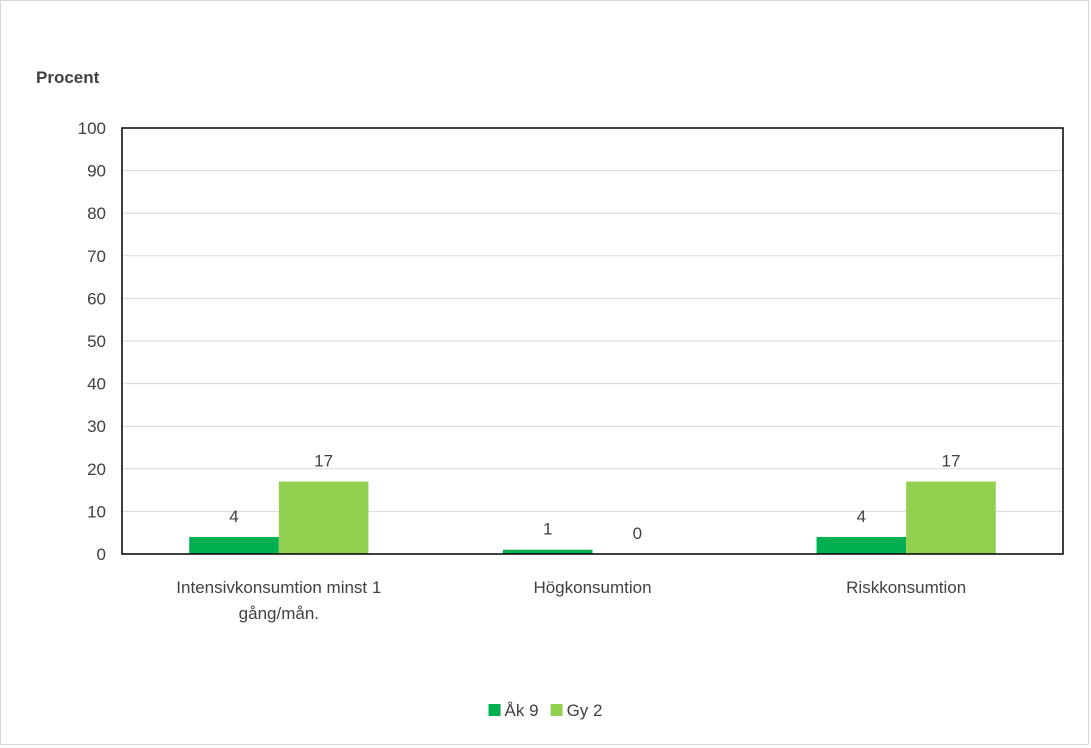 This screenshot has height=748, width=1091. Describe the element at coordinates (522, 710) in the screenshot. I see `legend-label: Åk 9` at that location.